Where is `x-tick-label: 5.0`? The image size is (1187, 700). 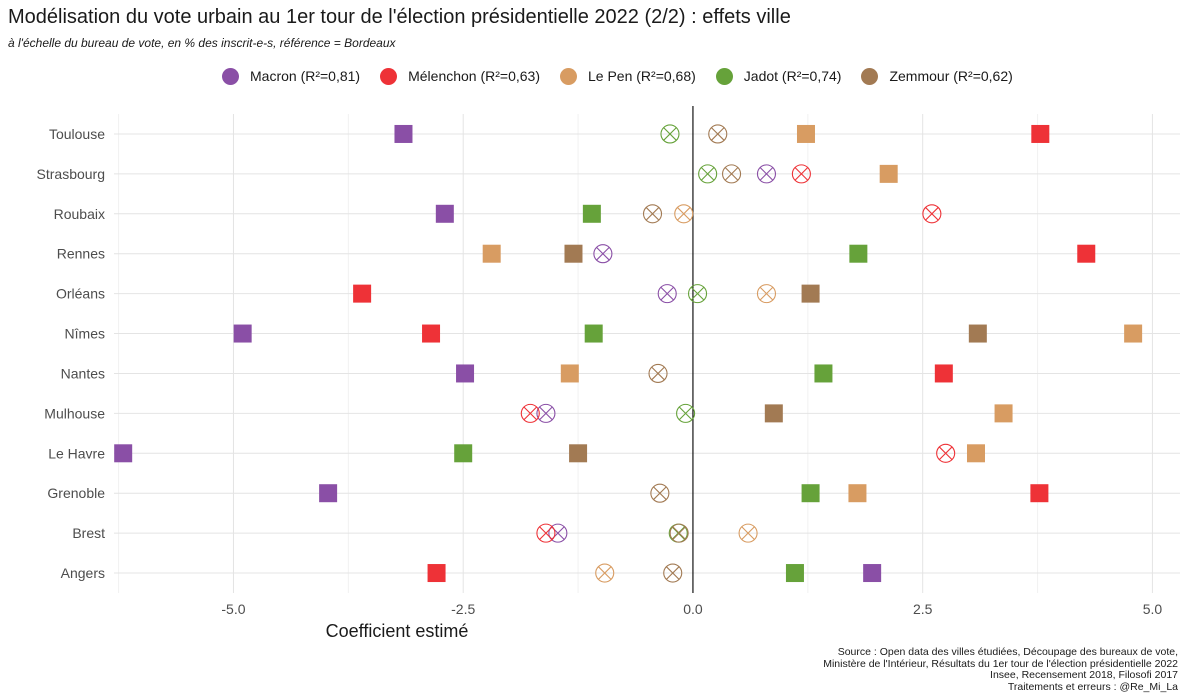
x-tick-label: 5.0 is located at coordinates (1153, 609).